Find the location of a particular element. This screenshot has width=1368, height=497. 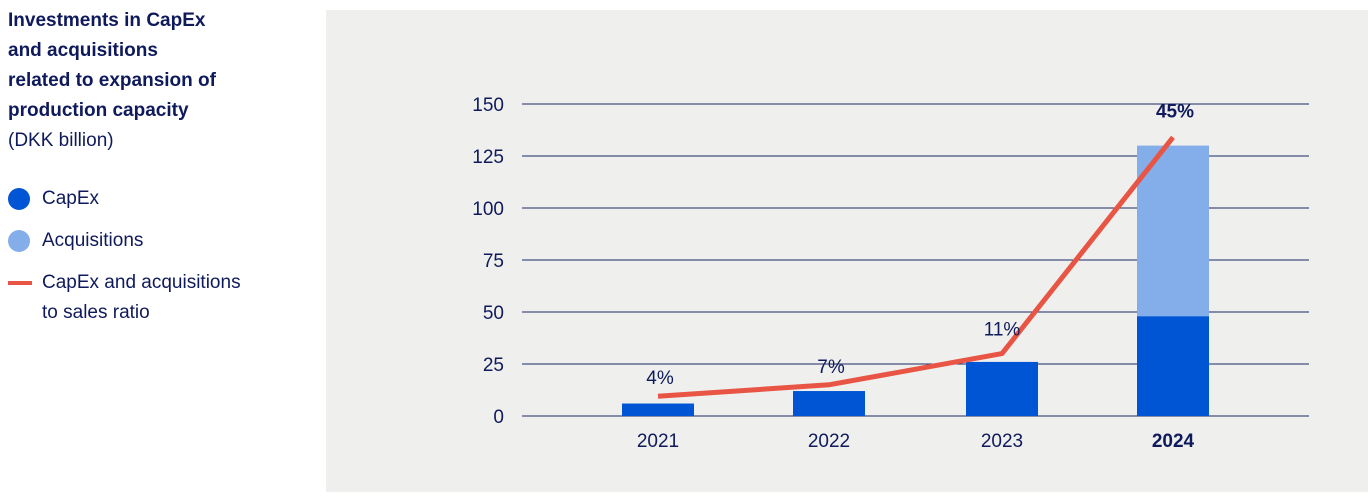

ratio-label-2022: 7% is located at coordinates (831, 367).